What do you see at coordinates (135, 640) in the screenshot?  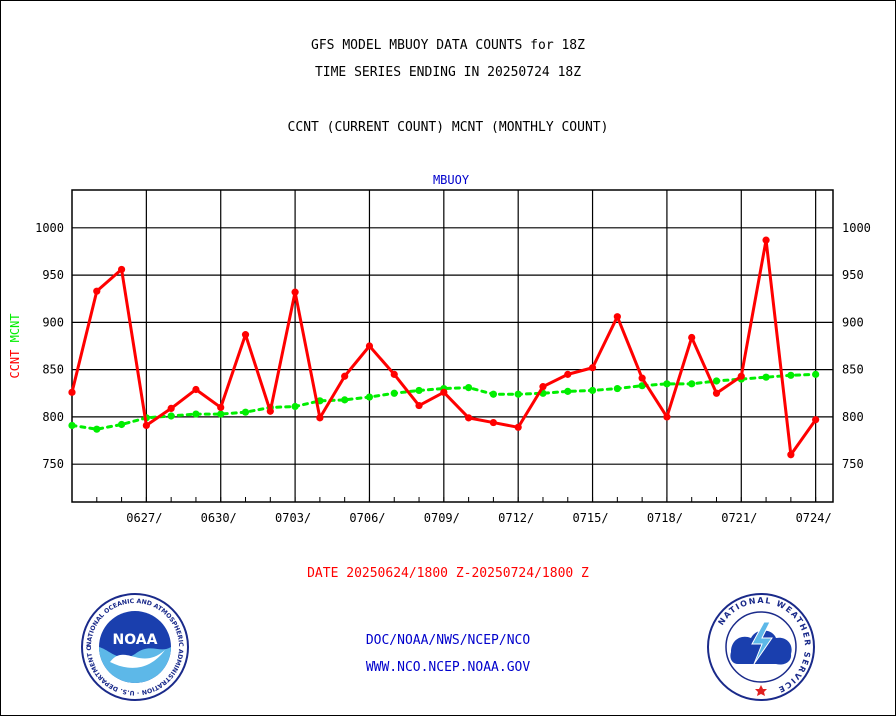 I see `noaa-logo-text: NOAA` at bounding box center [135, 640].